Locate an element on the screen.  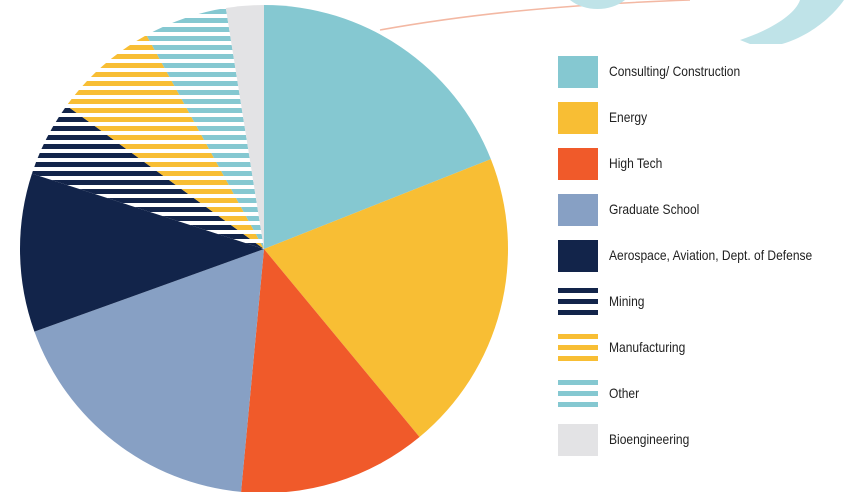
legend-item-high-tech: High Tech is located at coordinates (699, 164).